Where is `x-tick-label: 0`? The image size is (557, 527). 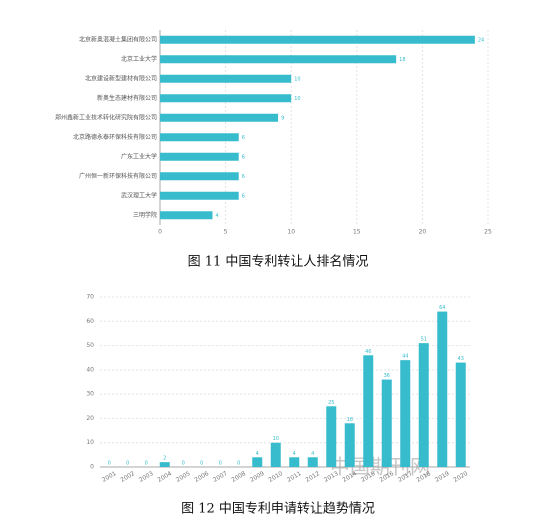
x-tick-label: 0 is located at coordinates (160, 232).